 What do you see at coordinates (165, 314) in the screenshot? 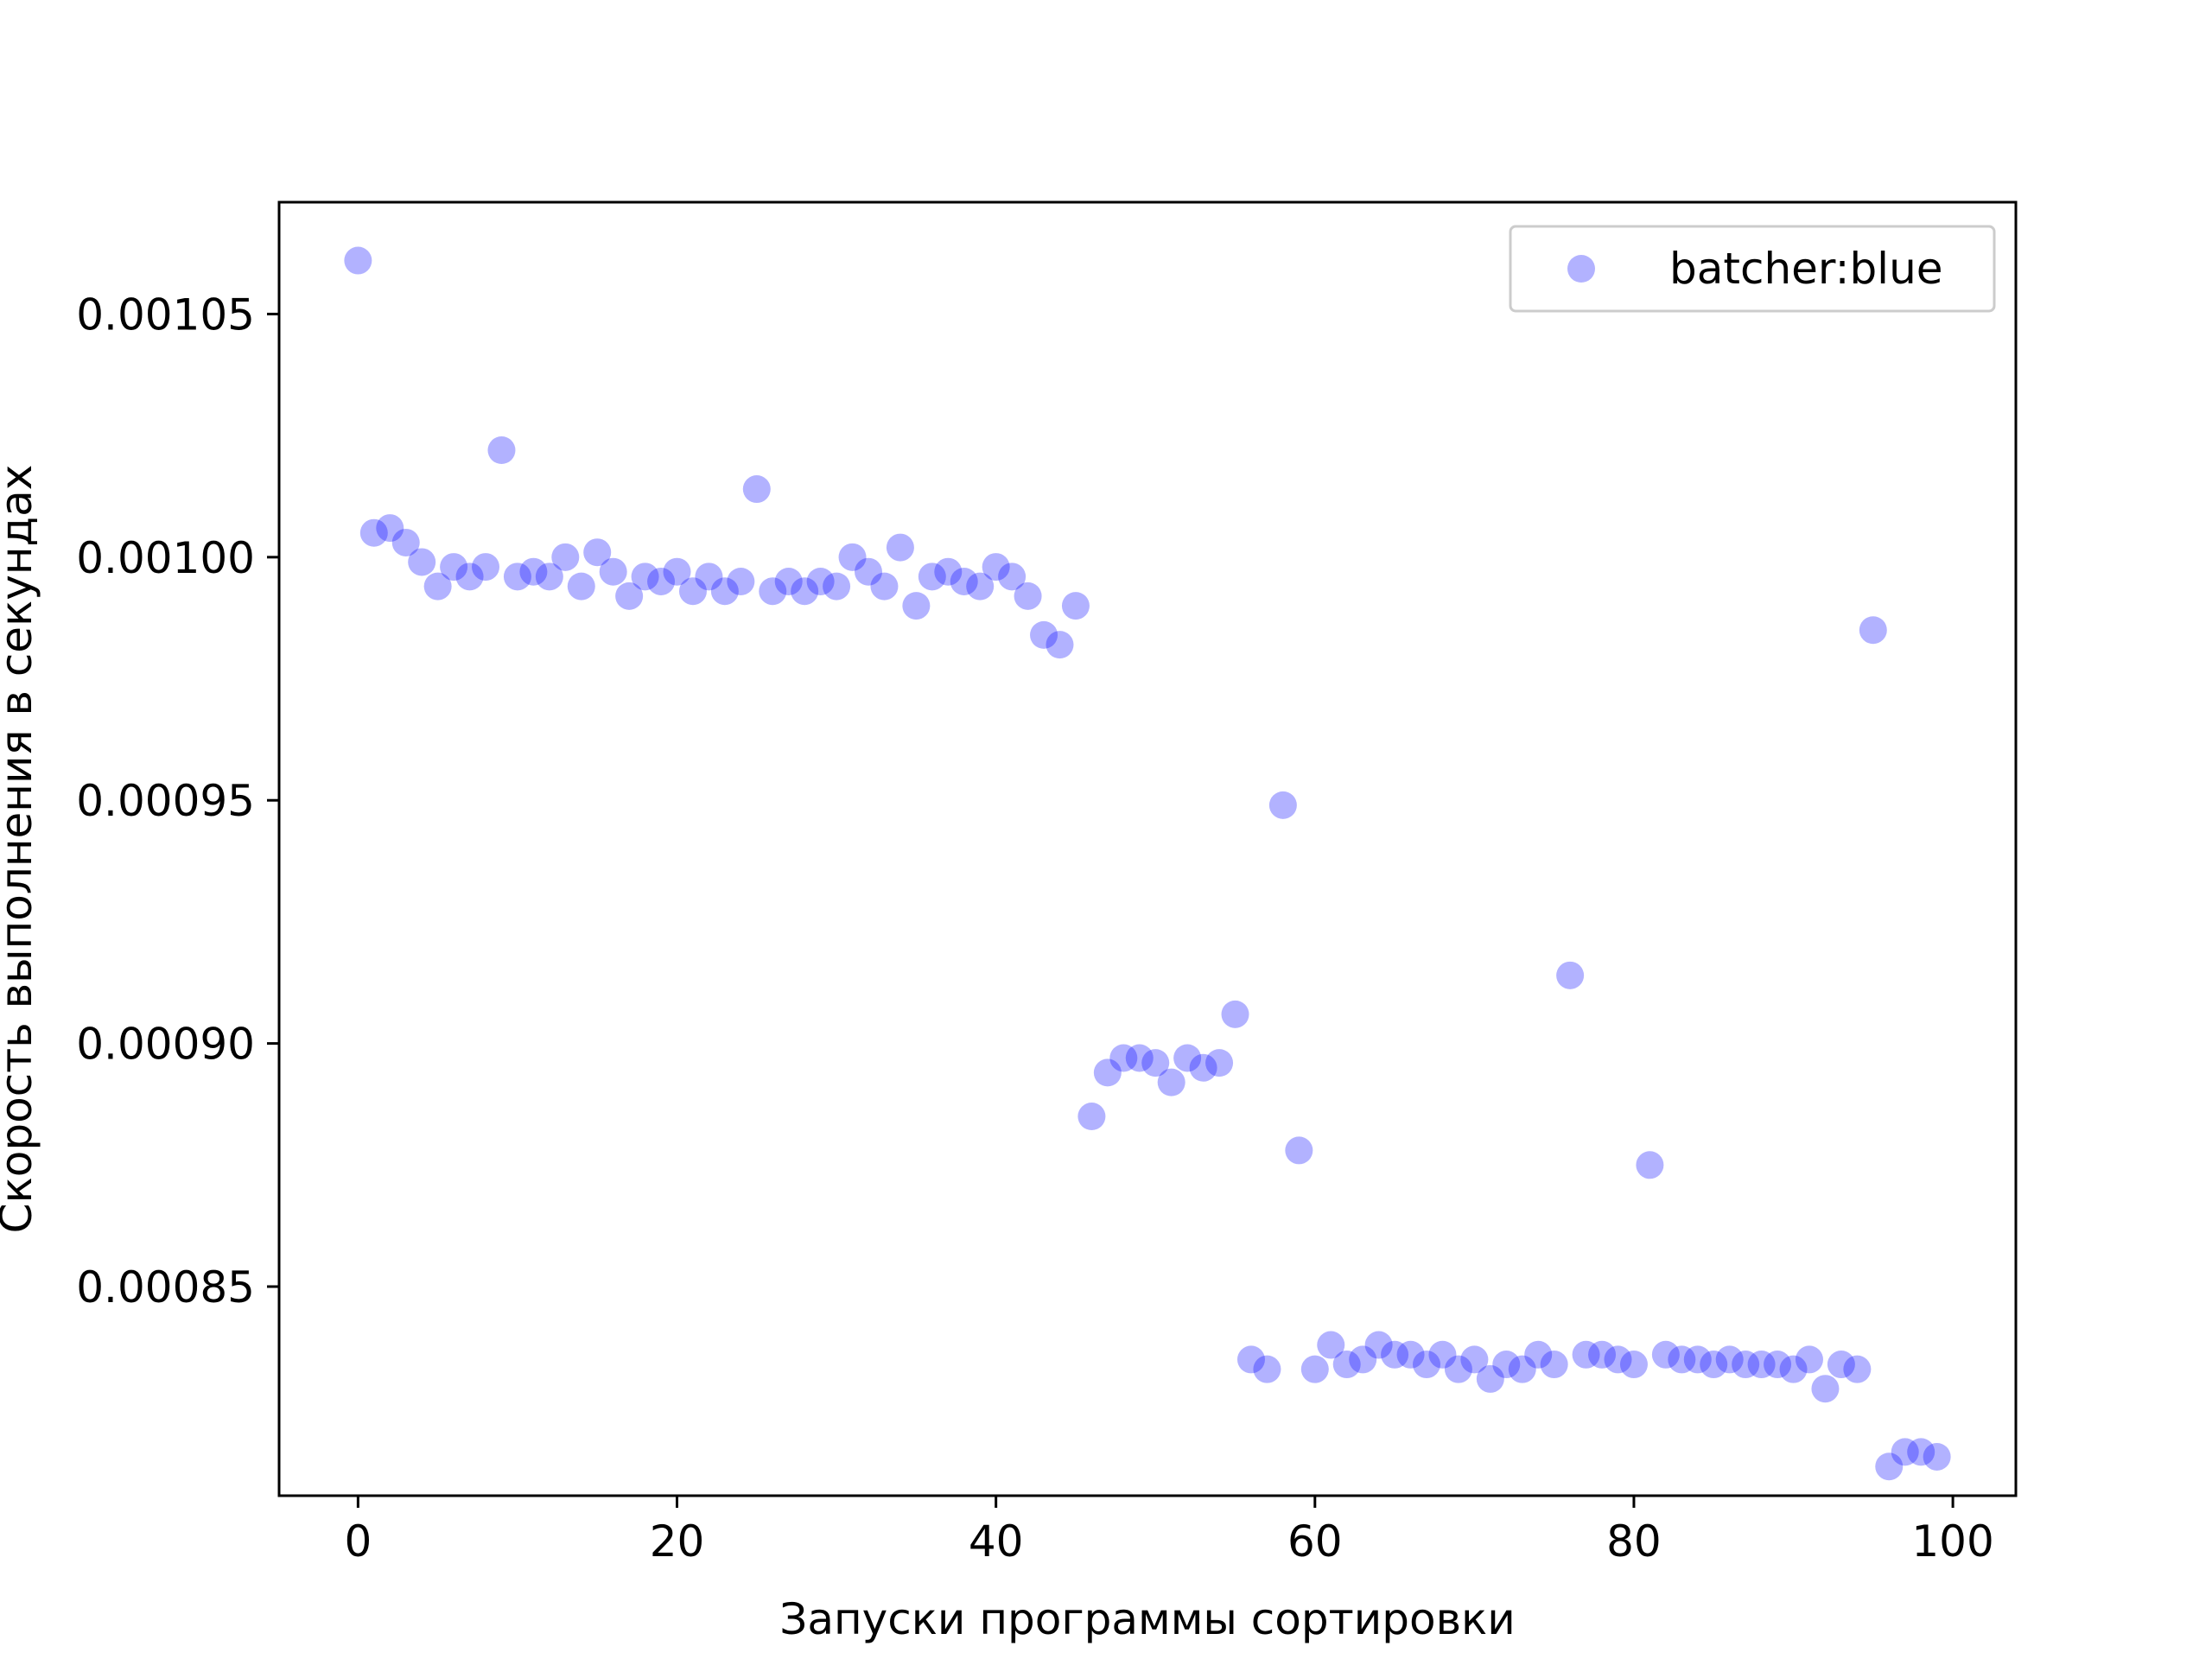
I see `y-tick-label: 0.00105` at bounding box center [165, 314].